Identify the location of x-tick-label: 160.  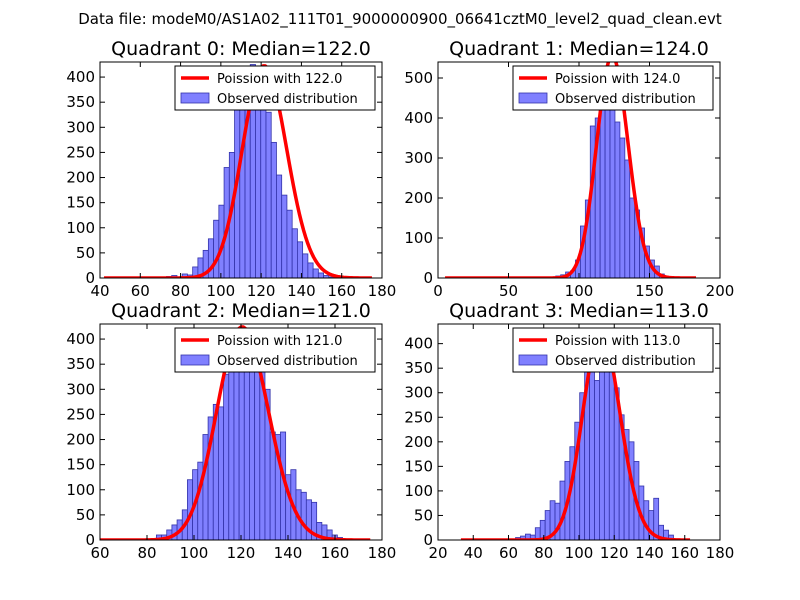
(335, 553).